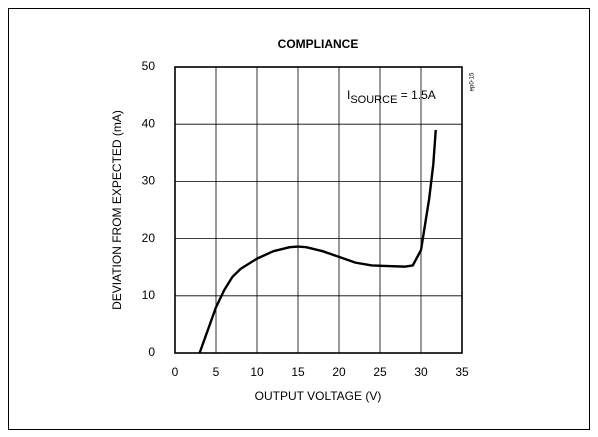 This screenshot has height=437, width=598. I want to click on x-tick-label: 0, so click(175, 372).